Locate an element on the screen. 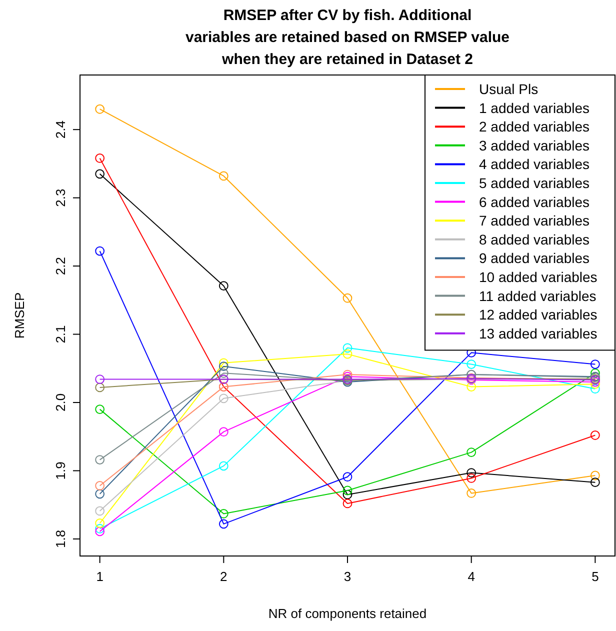 This screenshot has height=631, width=616. legend-label: 5 added variables is located at coordinates (534, 183).